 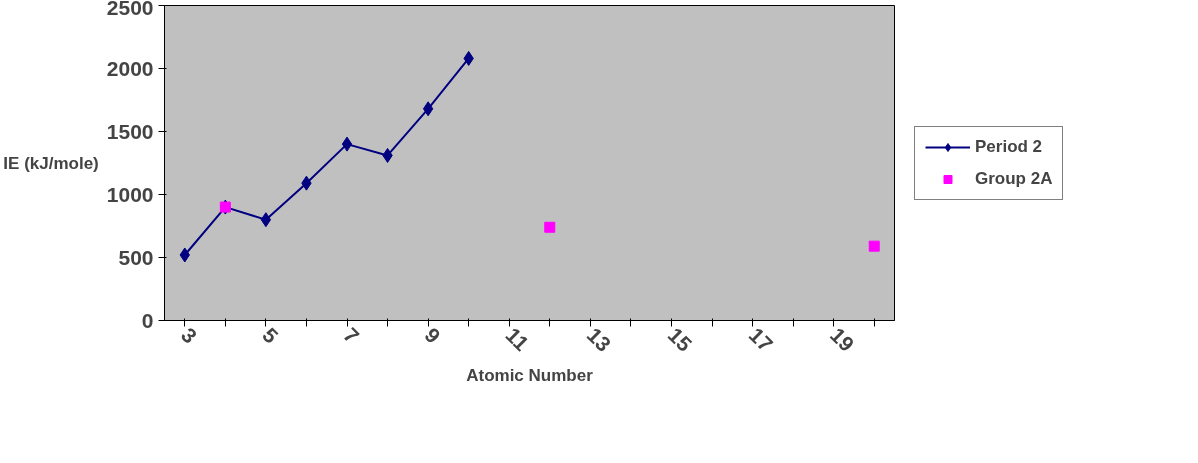 I want to click on x-tick-label: 11, so click(x=517, y=339).